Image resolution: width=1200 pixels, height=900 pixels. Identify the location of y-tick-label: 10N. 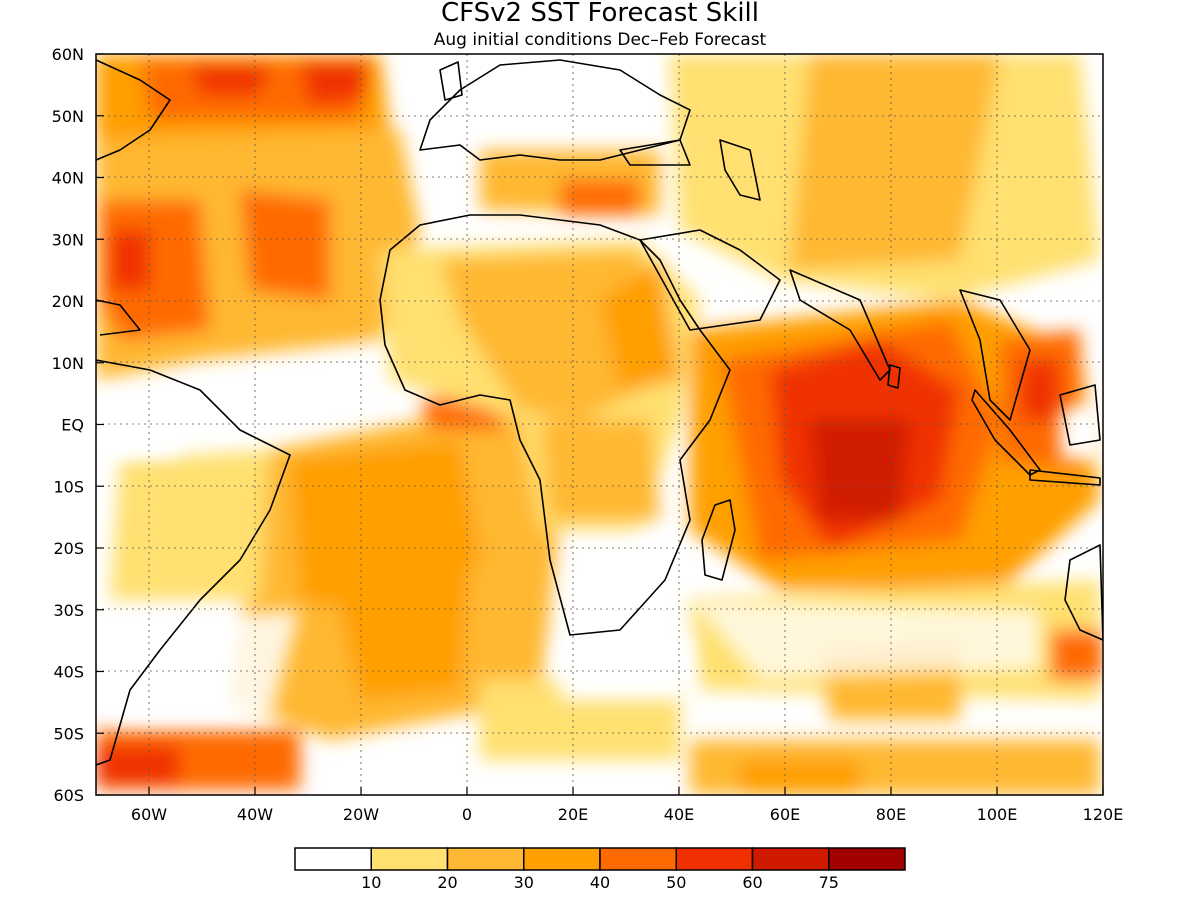
(68, 363).